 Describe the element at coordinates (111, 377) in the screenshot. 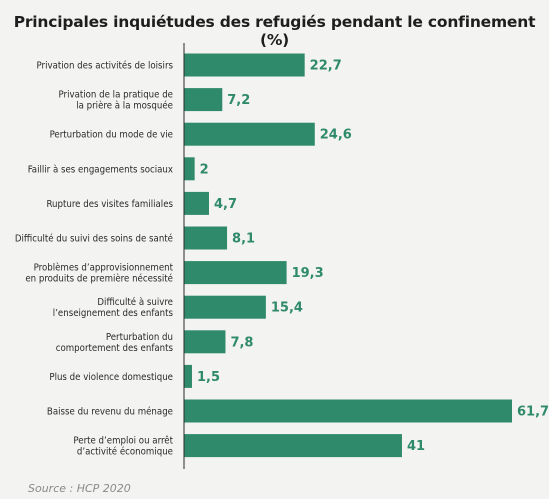

I see `category-label: Plus de violence domestique` at that location.